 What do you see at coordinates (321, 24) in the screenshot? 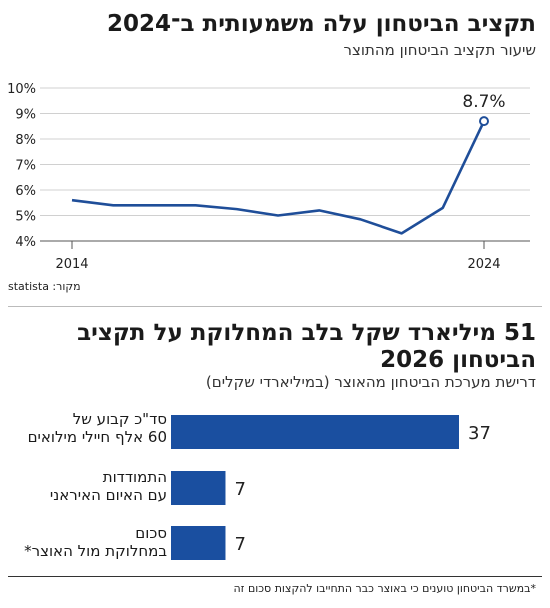
I see `line-chart-title: תקציב הביטחון עלה משמעותית ב־2024` at bounding box center [321, 24].